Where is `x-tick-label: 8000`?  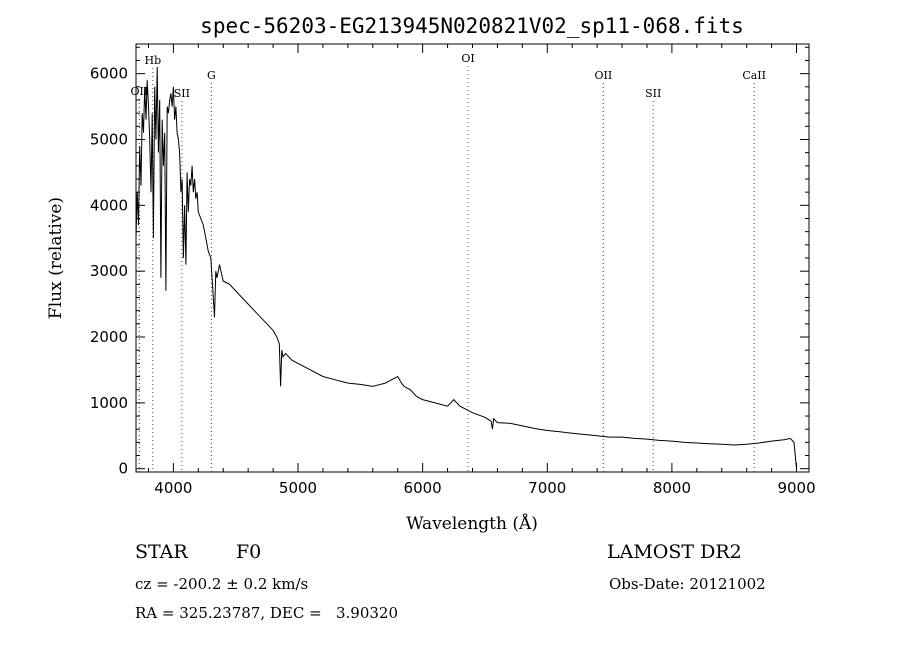
x-tick-label: 8000 is located at coordinates (672, 488).